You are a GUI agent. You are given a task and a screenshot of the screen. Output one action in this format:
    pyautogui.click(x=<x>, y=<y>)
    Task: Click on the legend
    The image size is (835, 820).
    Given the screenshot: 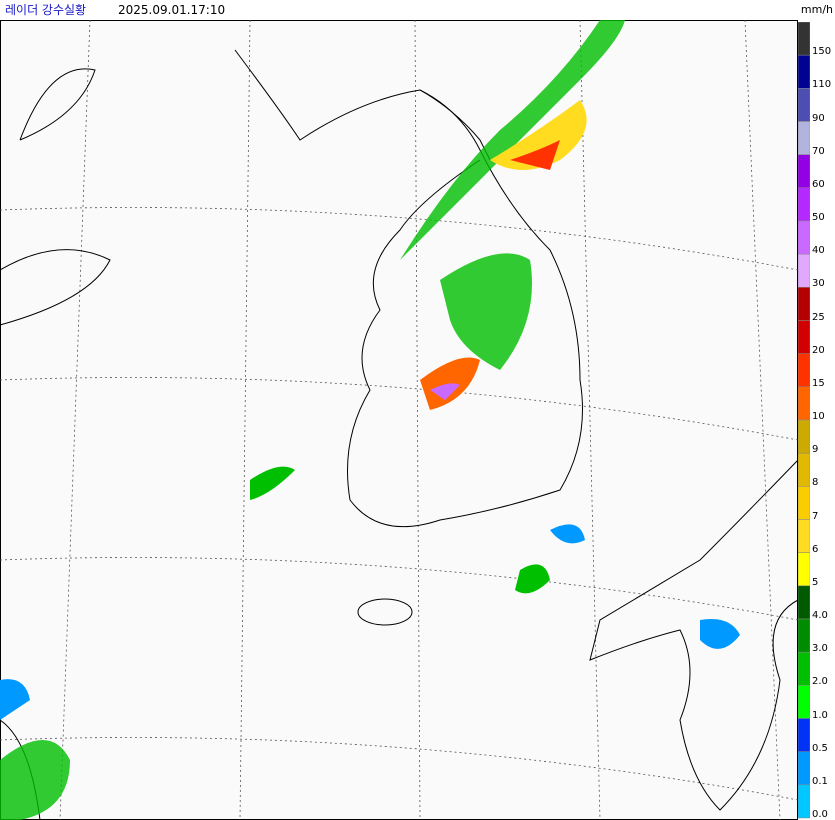 What is the action you would take?
    pyautogui.click(x=804, y=420)
    